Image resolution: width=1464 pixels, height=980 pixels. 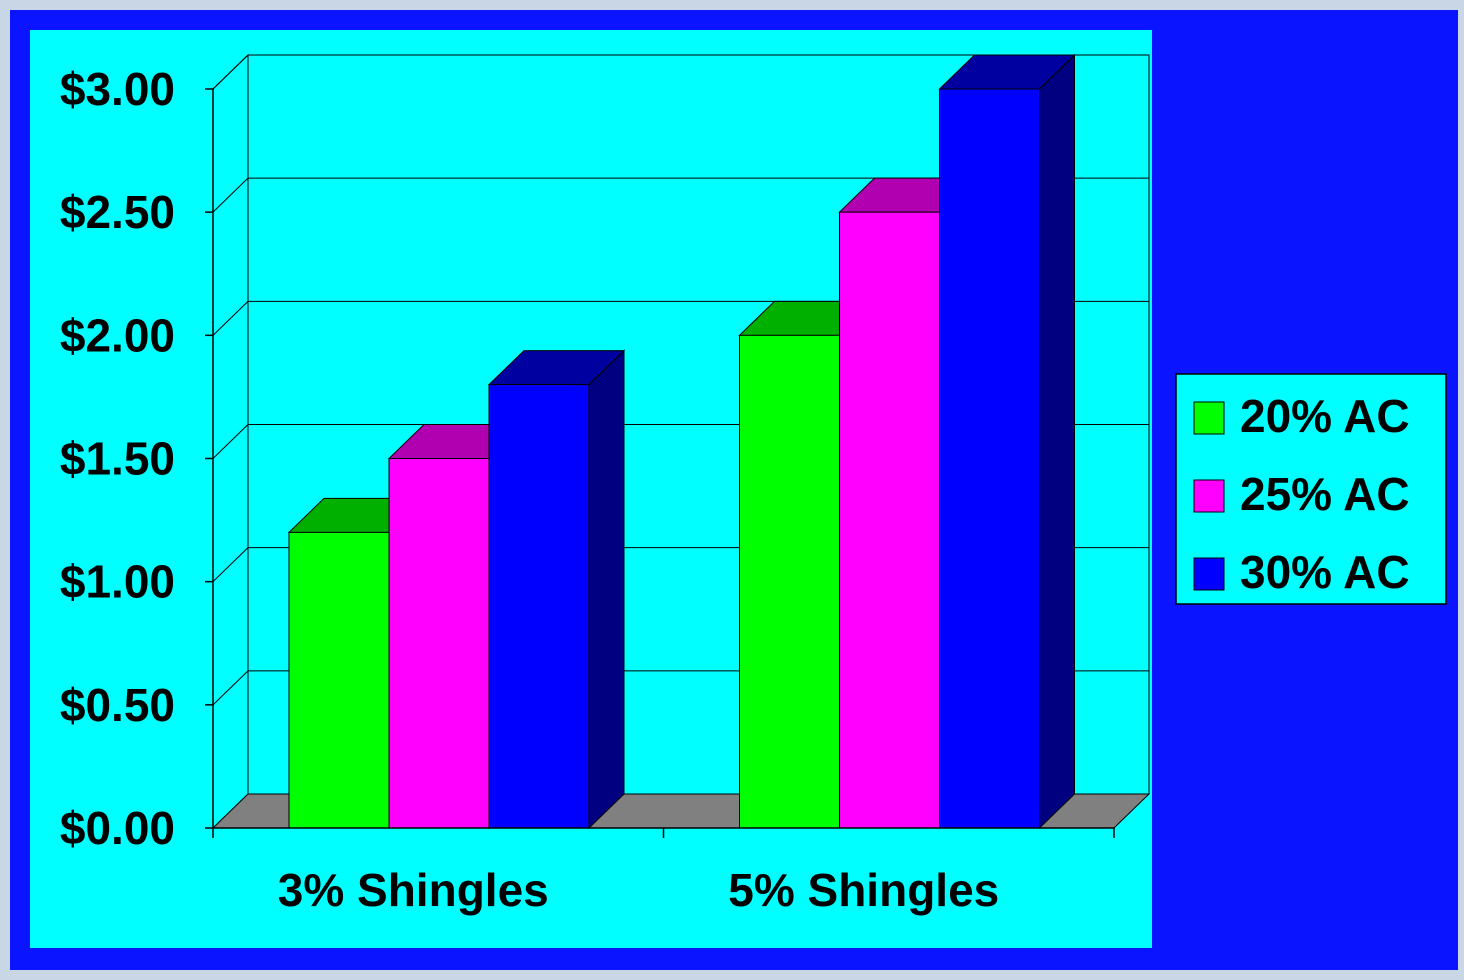 I want to click on legend-label: 30% AC, so click(x=1325, y=572).